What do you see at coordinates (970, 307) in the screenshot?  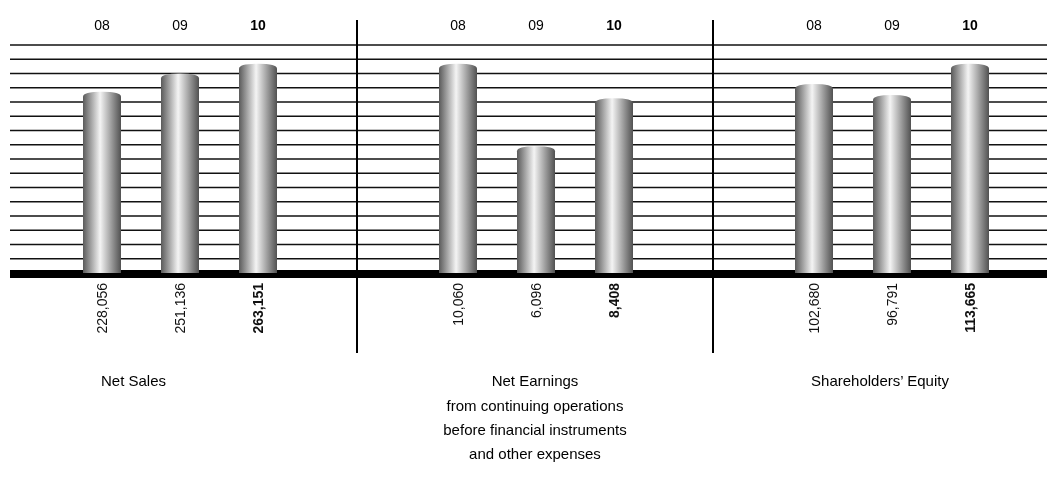 I see `data-label: 113,665` at bounding box center [970, 307].